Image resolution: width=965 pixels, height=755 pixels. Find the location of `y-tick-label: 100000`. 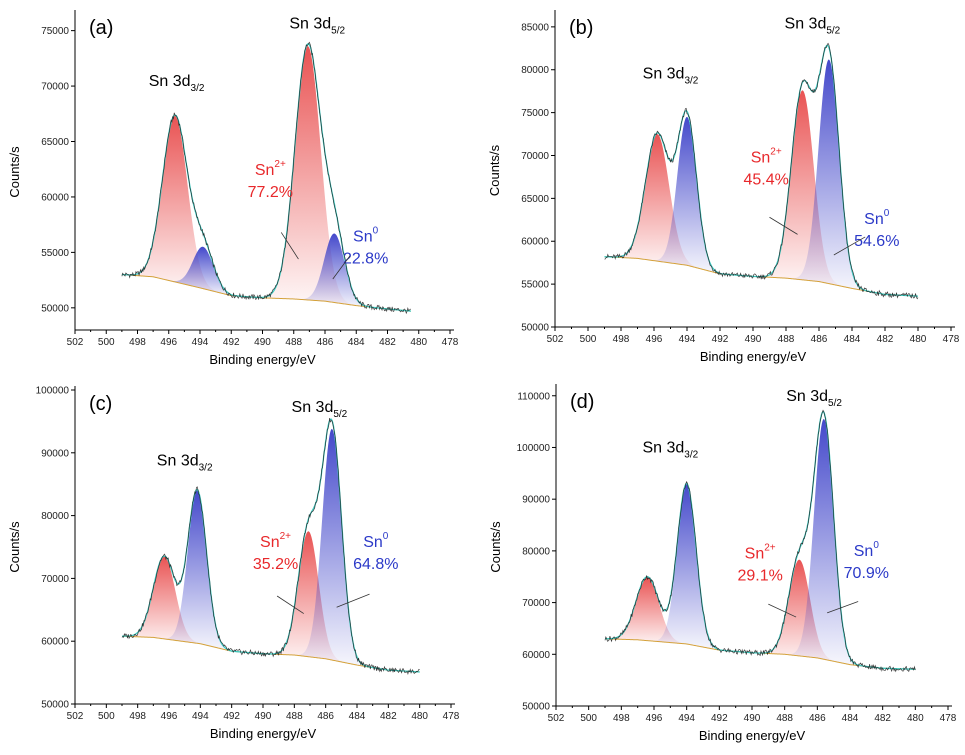

y-tick-label: 100000 is located at coordinates (53, 391).